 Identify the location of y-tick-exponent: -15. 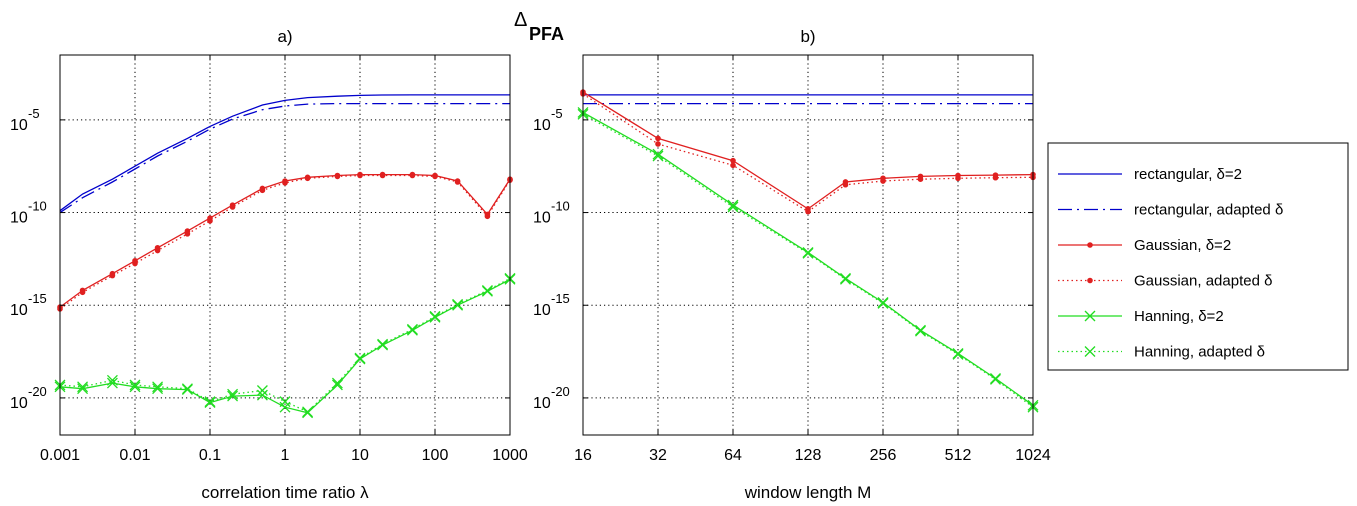
(560, 298).